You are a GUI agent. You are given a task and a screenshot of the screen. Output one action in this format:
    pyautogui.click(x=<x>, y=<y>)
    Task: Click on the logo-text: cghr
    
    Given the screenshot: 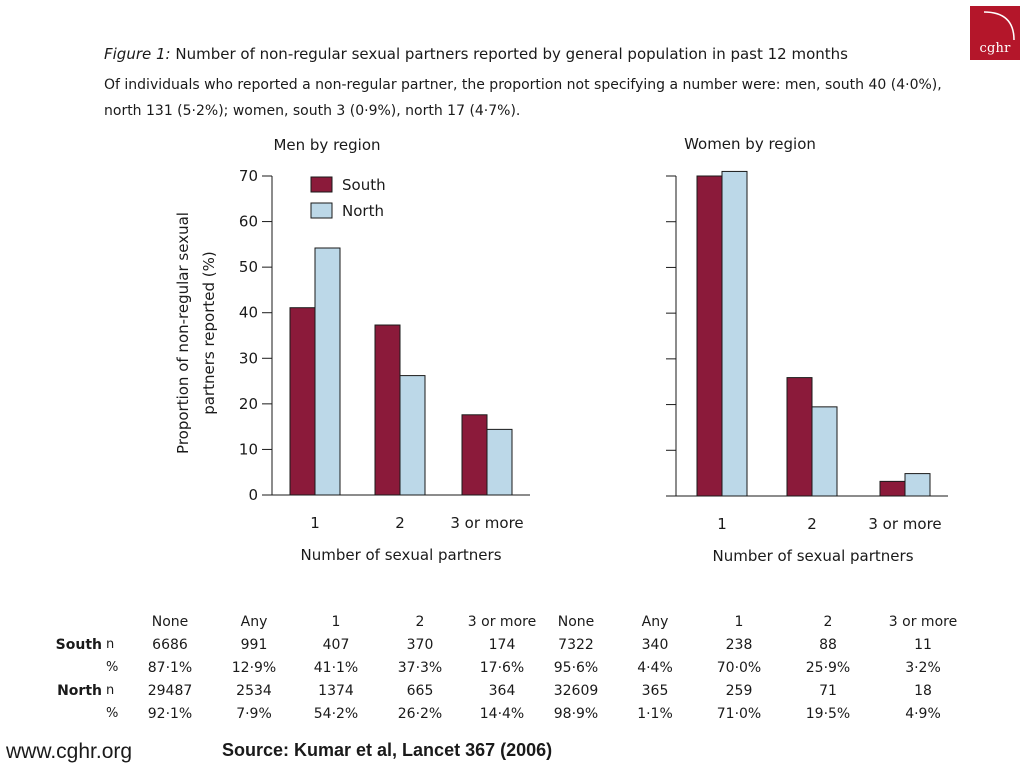 What is the action you would take?
    pyautogui.click(x=995, y=48)
    